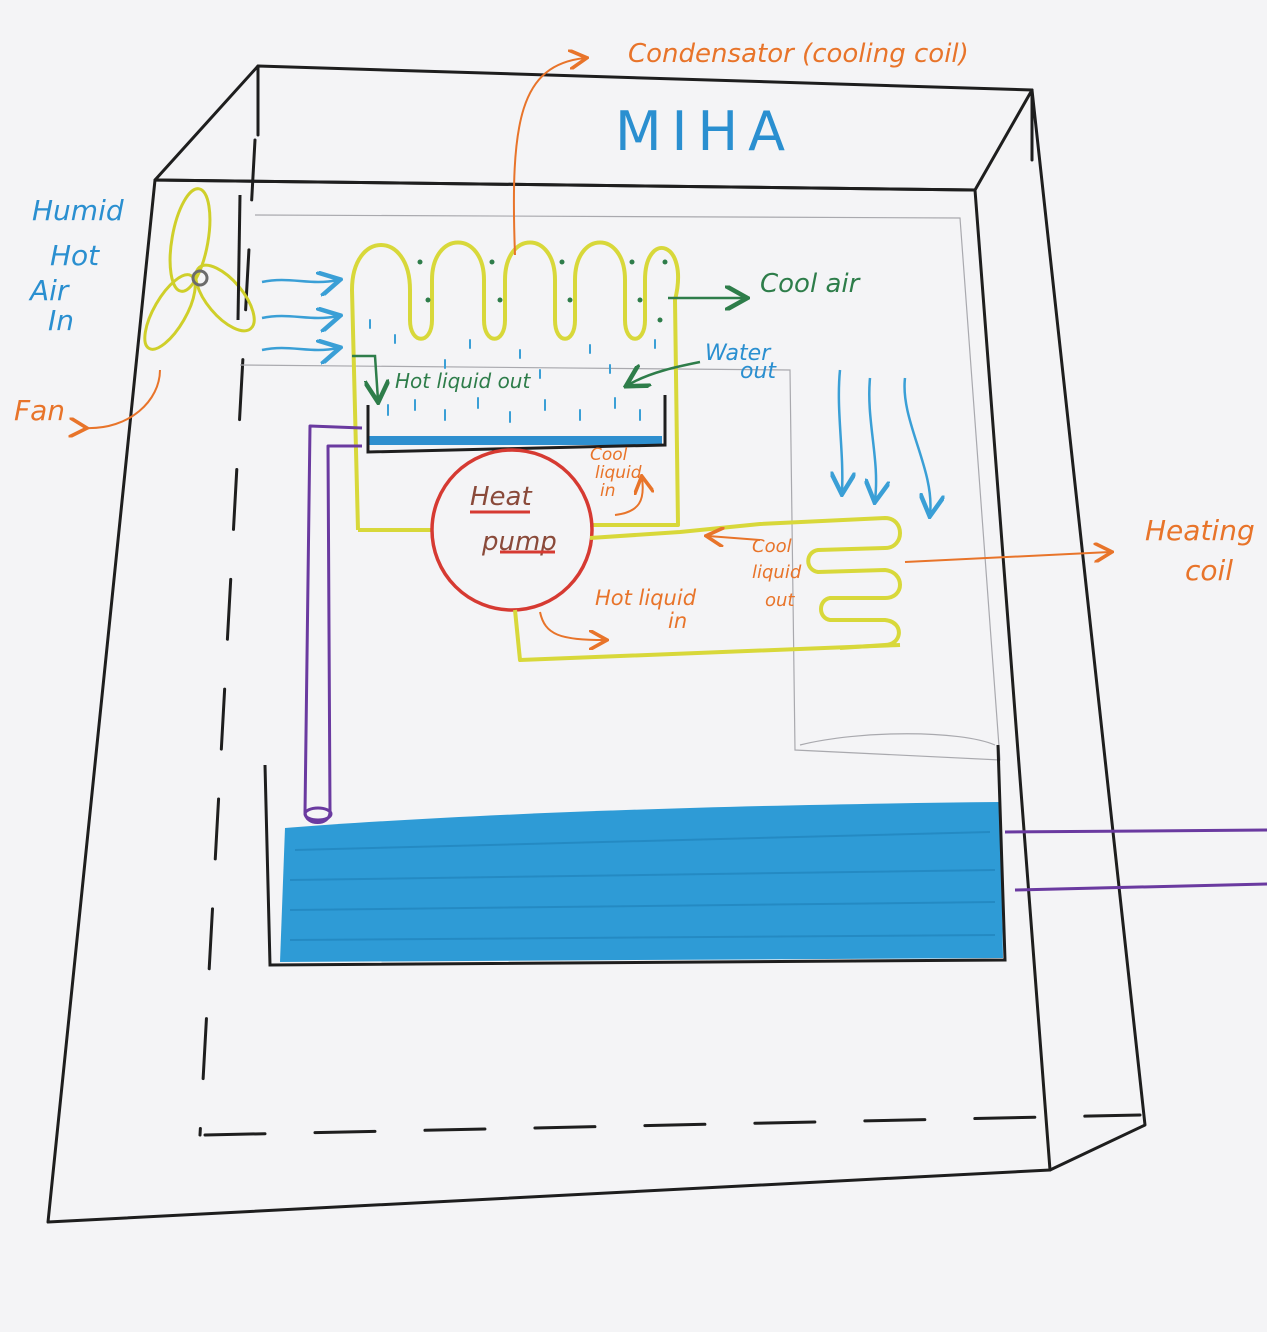 This screenshot has width=1267, height=1332. What do you see at coordinates (572, 625) in the screenshot?
I see `hot-liquid-in-arrow` at bounding box center [572, 625].